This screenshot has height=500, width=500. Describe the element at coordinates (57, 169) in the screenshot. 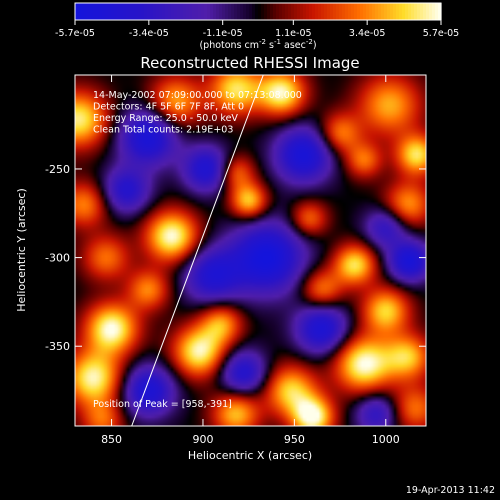

I see `y-tick-label: -250` at that location.